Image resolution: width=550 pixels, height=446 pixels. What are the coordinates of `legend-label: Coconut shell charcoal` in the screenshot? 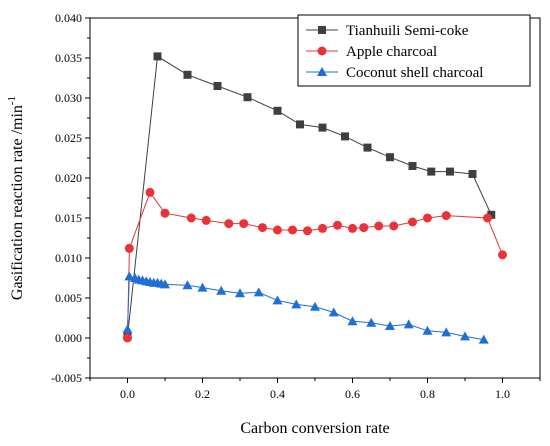 It's located at (414, 73).